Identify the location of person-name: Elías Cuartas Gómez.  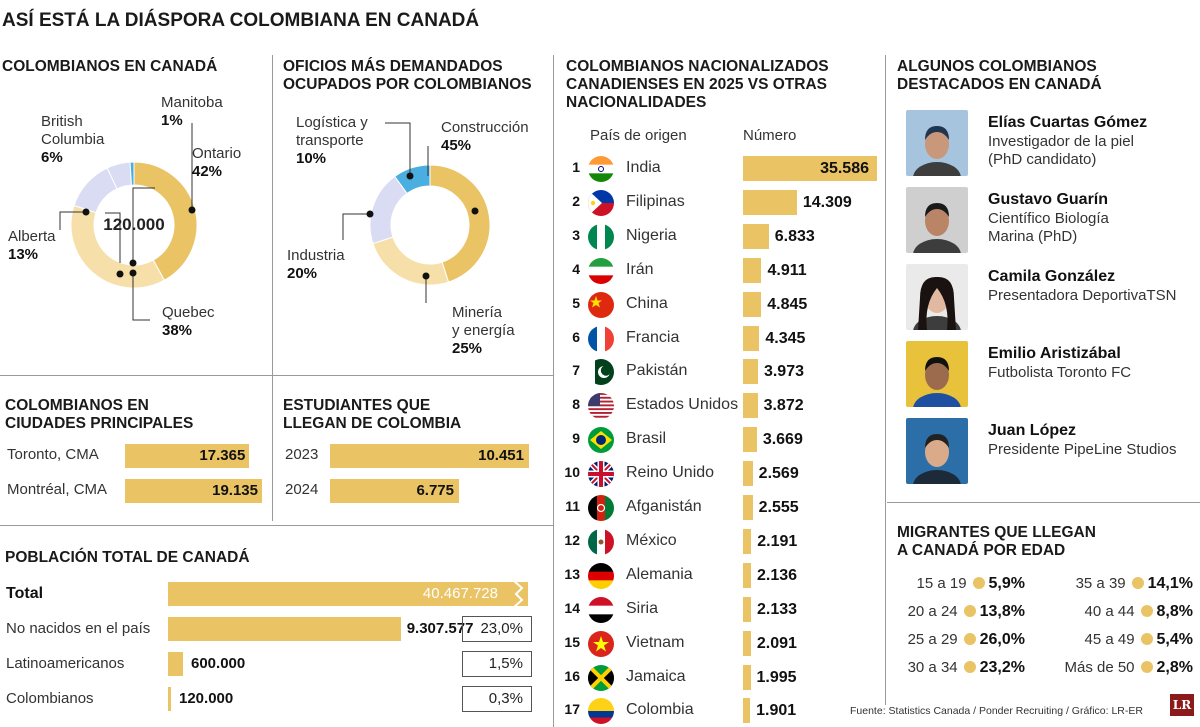
(1068, 122).